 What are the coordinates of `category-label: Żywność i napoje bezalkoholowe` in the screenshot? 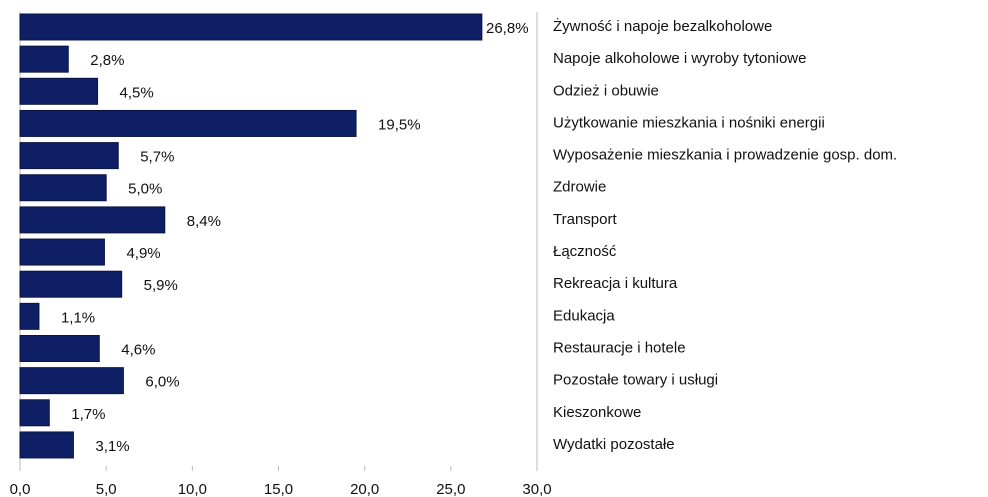 It's located at (662, 26).